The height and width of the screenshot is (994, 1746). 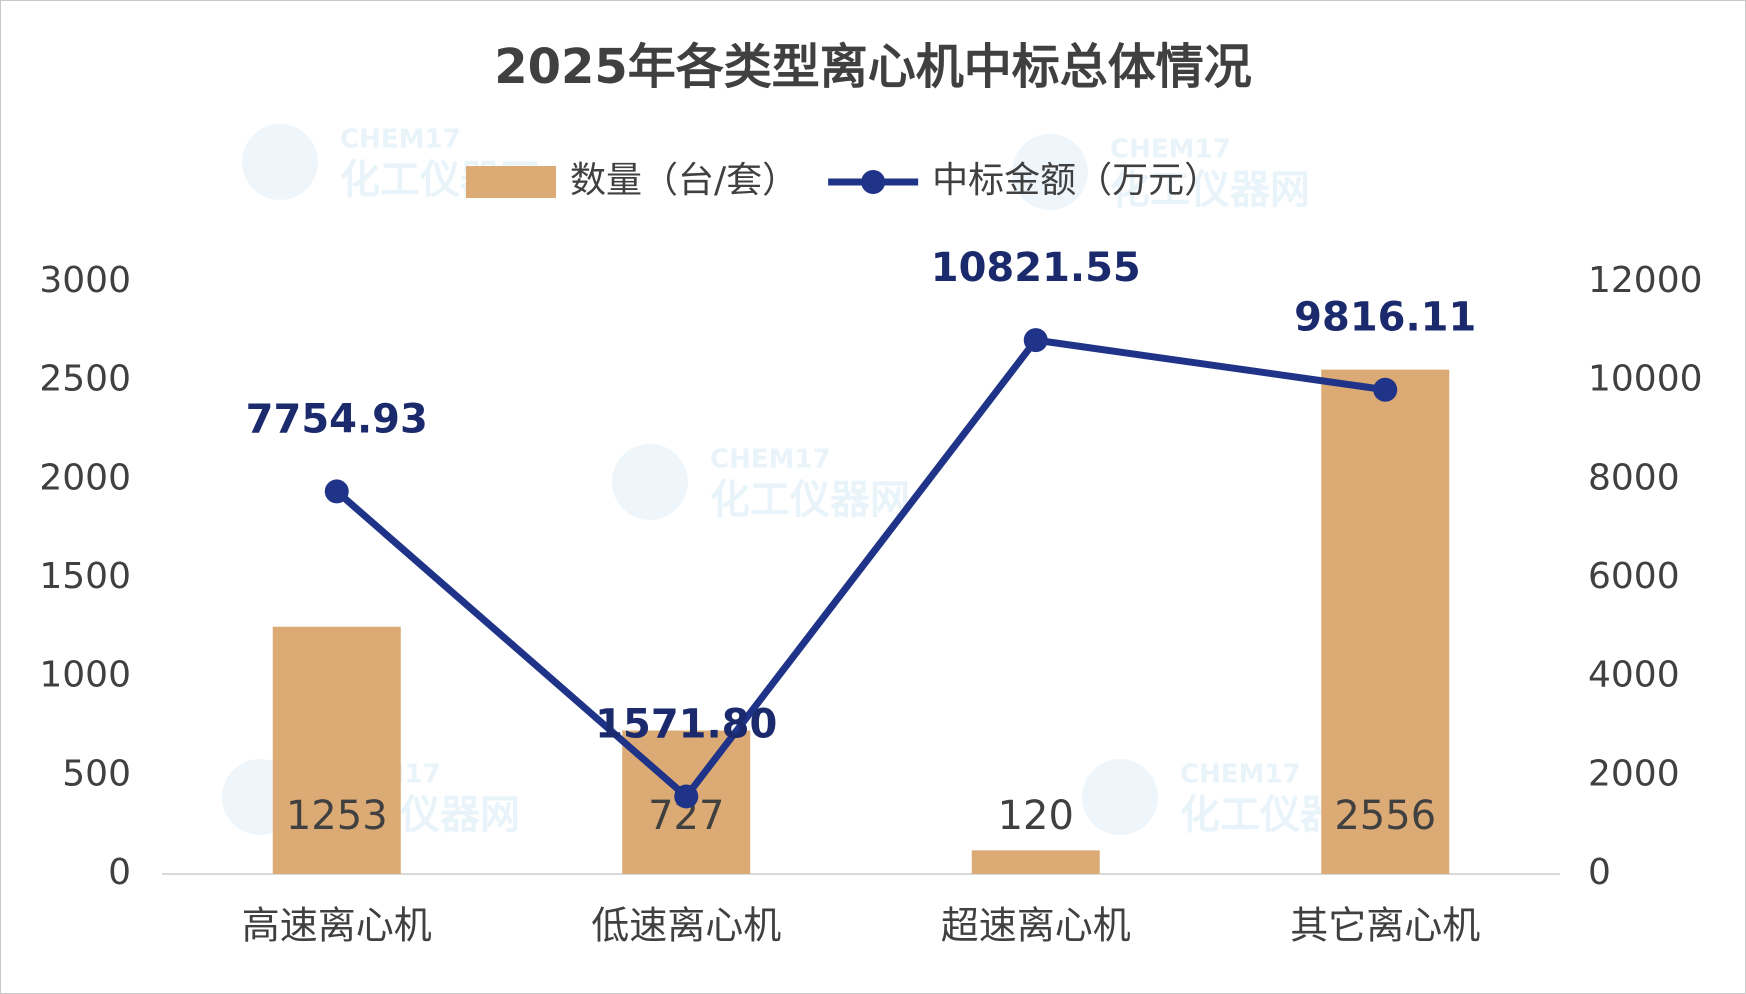 What do you see at coordinates (1385, 926) in the screenshot?
I see `x-tick-label: 其它离心机` at bounding box center [1385, 926].